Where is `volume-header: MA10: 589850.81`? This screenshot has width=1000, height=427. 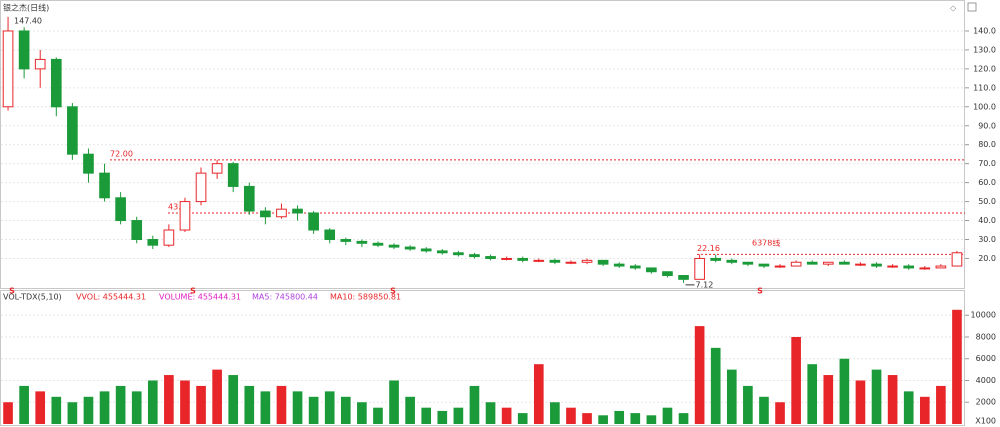 volume-header: MA10: 589850.81 is located at coordinates (365, 297).